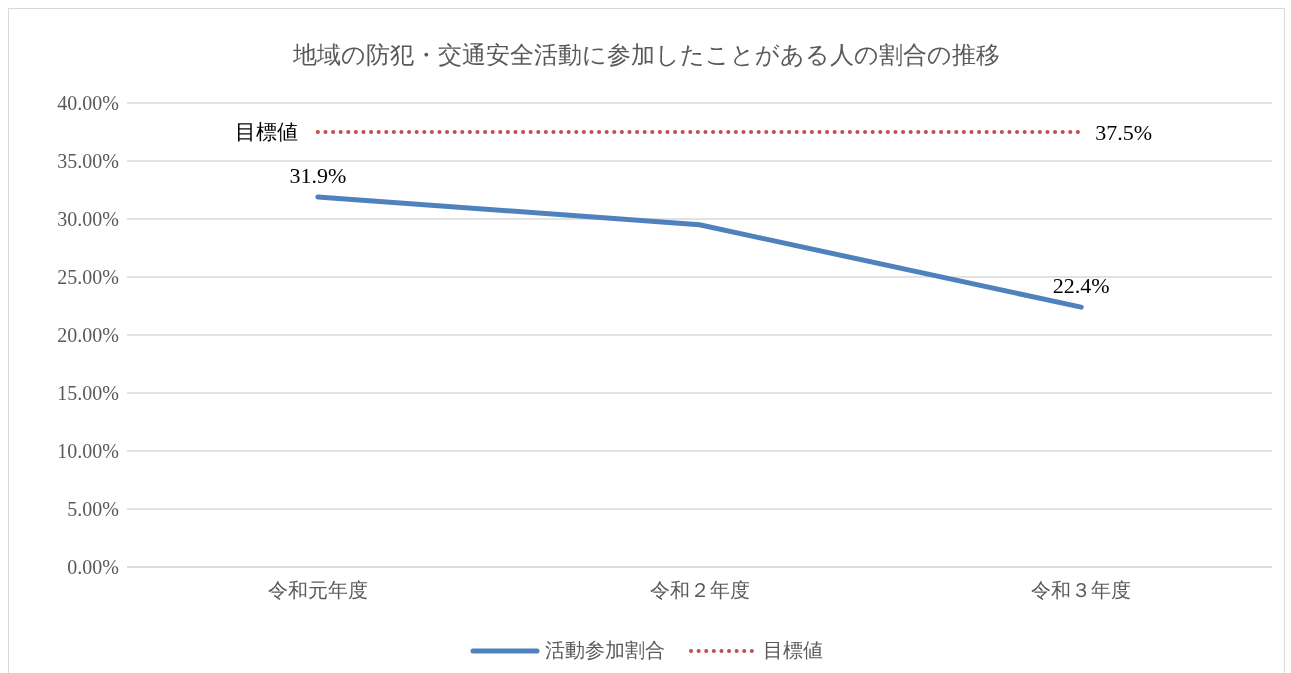 This screenshot has height=673, width=1291. Describe the element at coordinates (699, 590) in the screenshot. I see `x-tick-label: 令和２年度` at that location.